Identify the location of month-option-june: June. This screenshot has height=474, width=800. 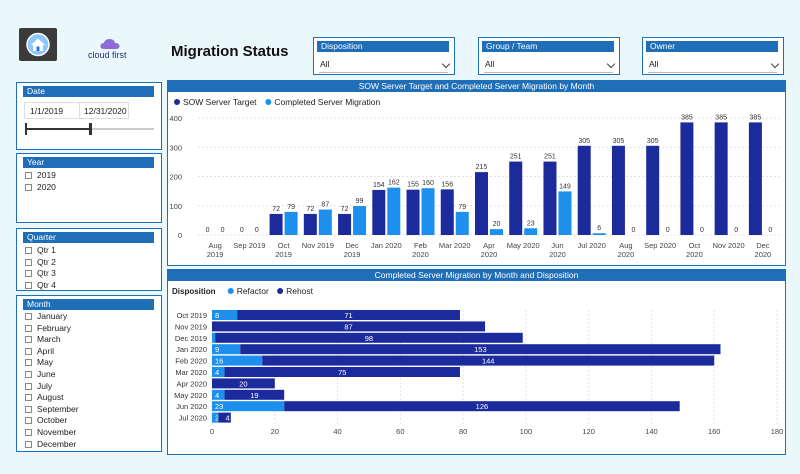
(91, 375).